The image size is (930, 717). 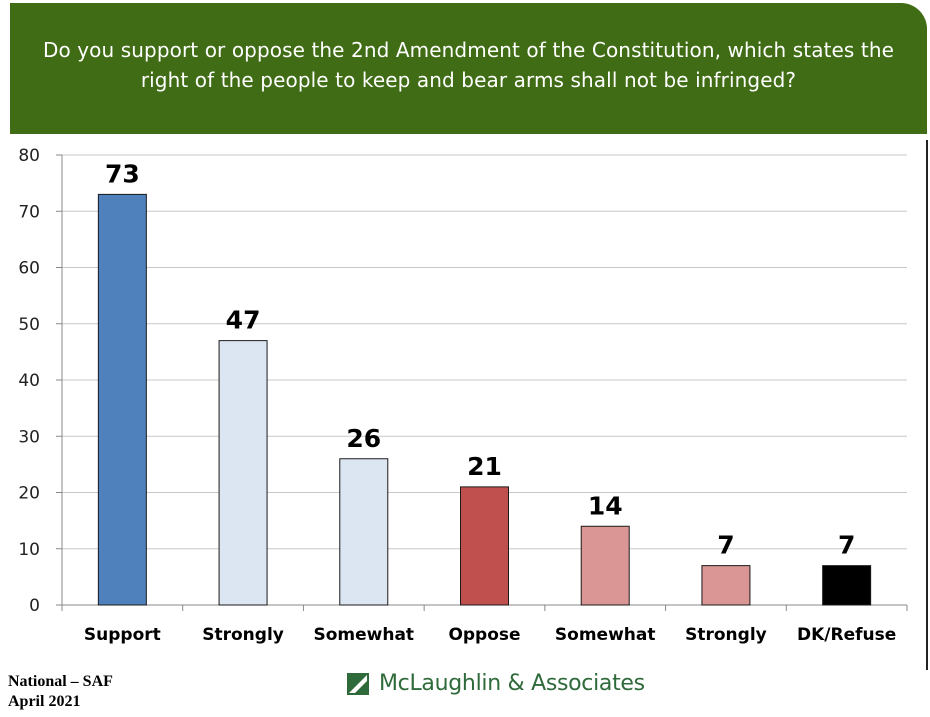 I want to click on y-tick-label: 40, so click(x=29, y=381).